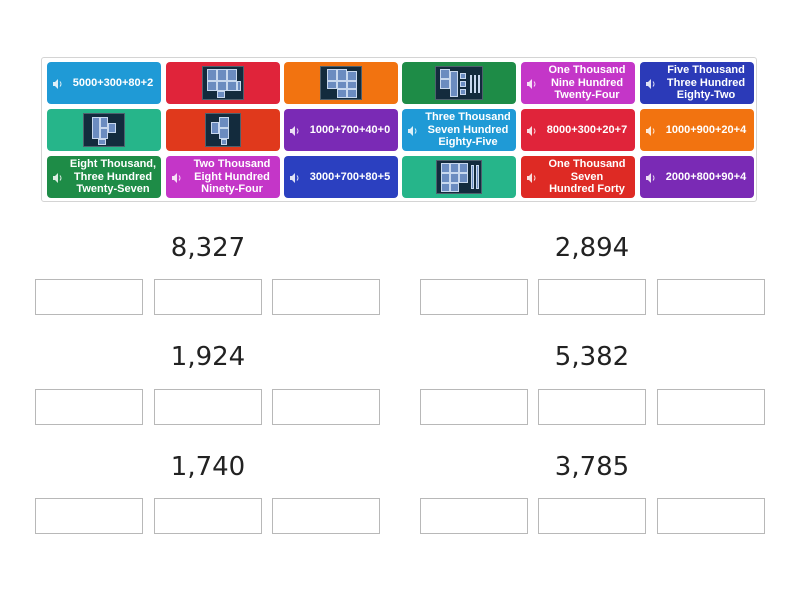  What do you see at coordinates (587, 129) in the screenshot?
I see `tile-label: 8000+300+20+7` at bounding box center [587, 129].